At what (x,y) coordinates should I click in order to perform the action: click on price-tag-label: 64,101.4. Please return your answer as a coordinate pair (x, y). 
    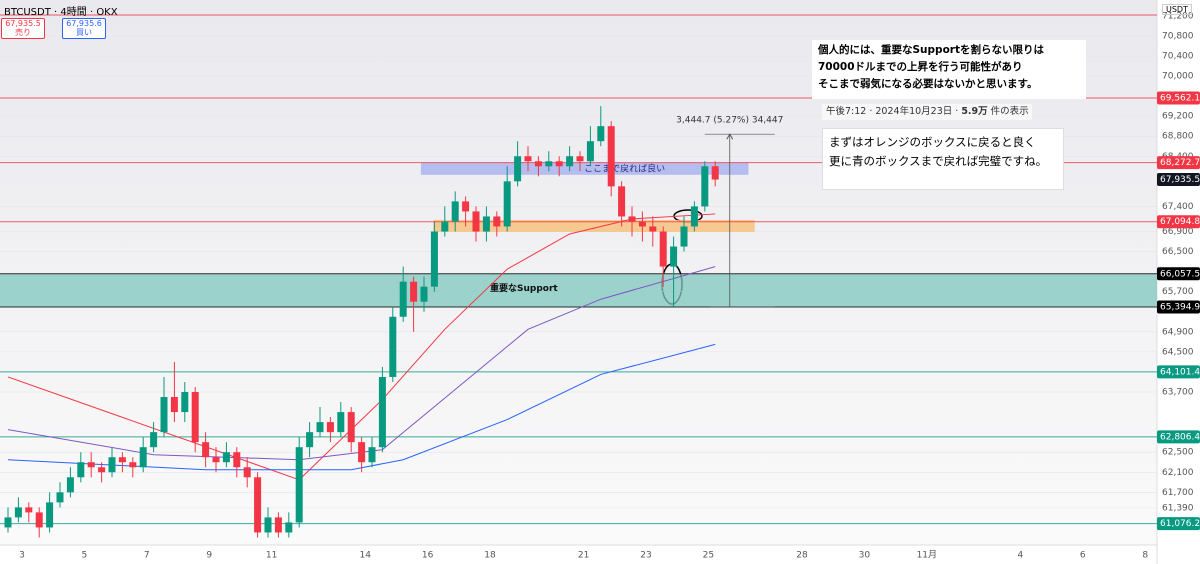
    Looking at the image, I should click on (1180, 372).